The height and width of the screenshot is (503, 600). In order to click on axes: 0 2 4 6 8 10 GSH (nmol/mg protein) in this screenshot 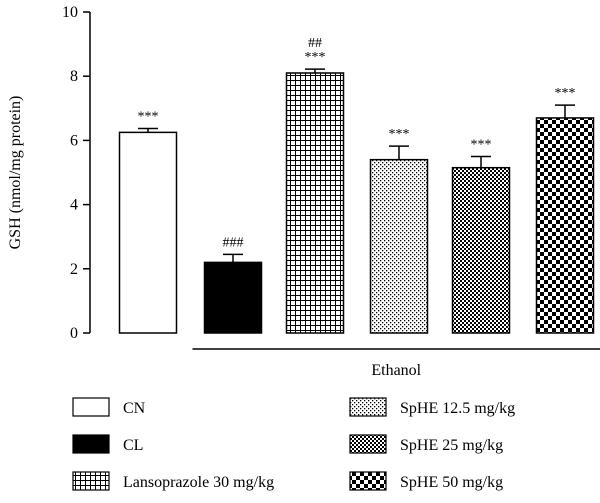, I will do `click(49, 173)`.